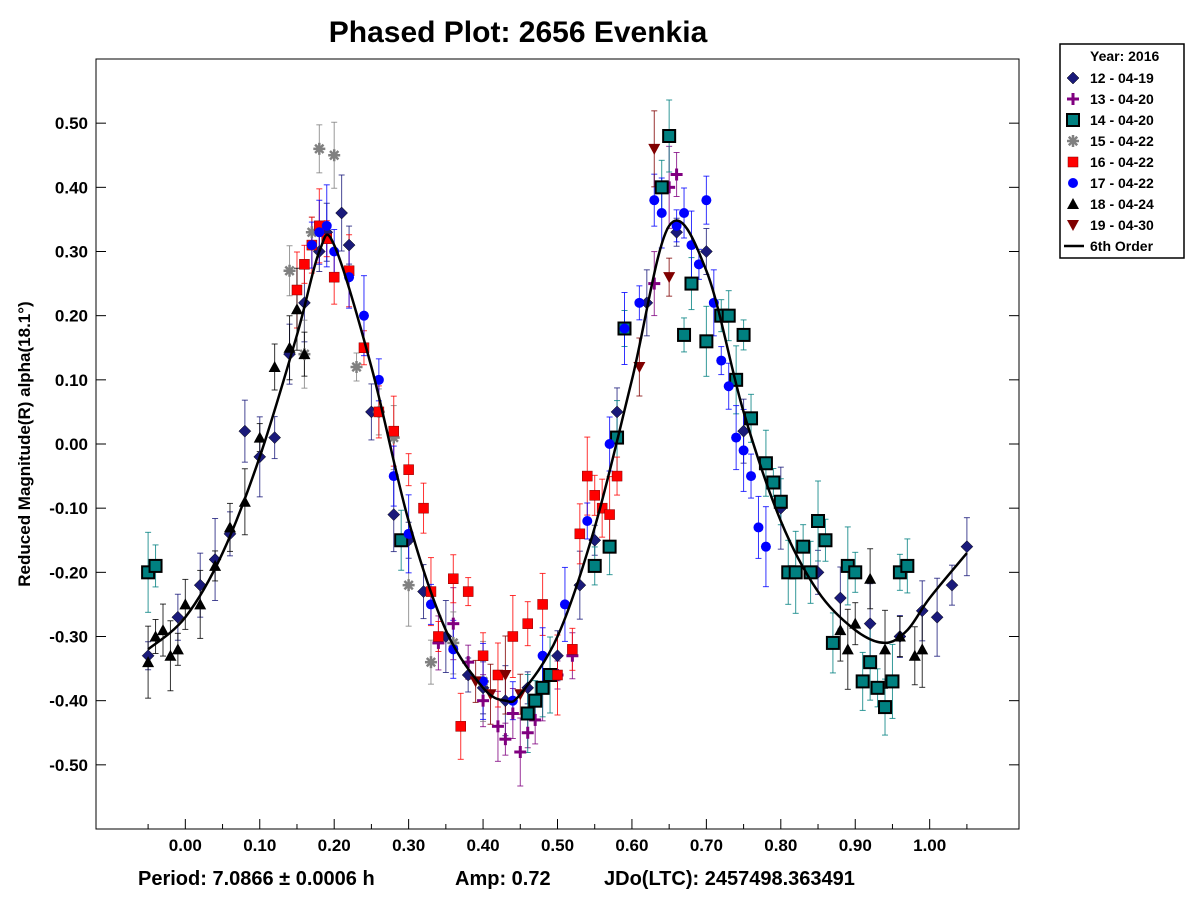 The image size is (1200, 900). What do you see at coordinates (1122, 99) in the screenshot?
I see `legend-label: 13 - 04-20` at bounding box center [1122, 99].